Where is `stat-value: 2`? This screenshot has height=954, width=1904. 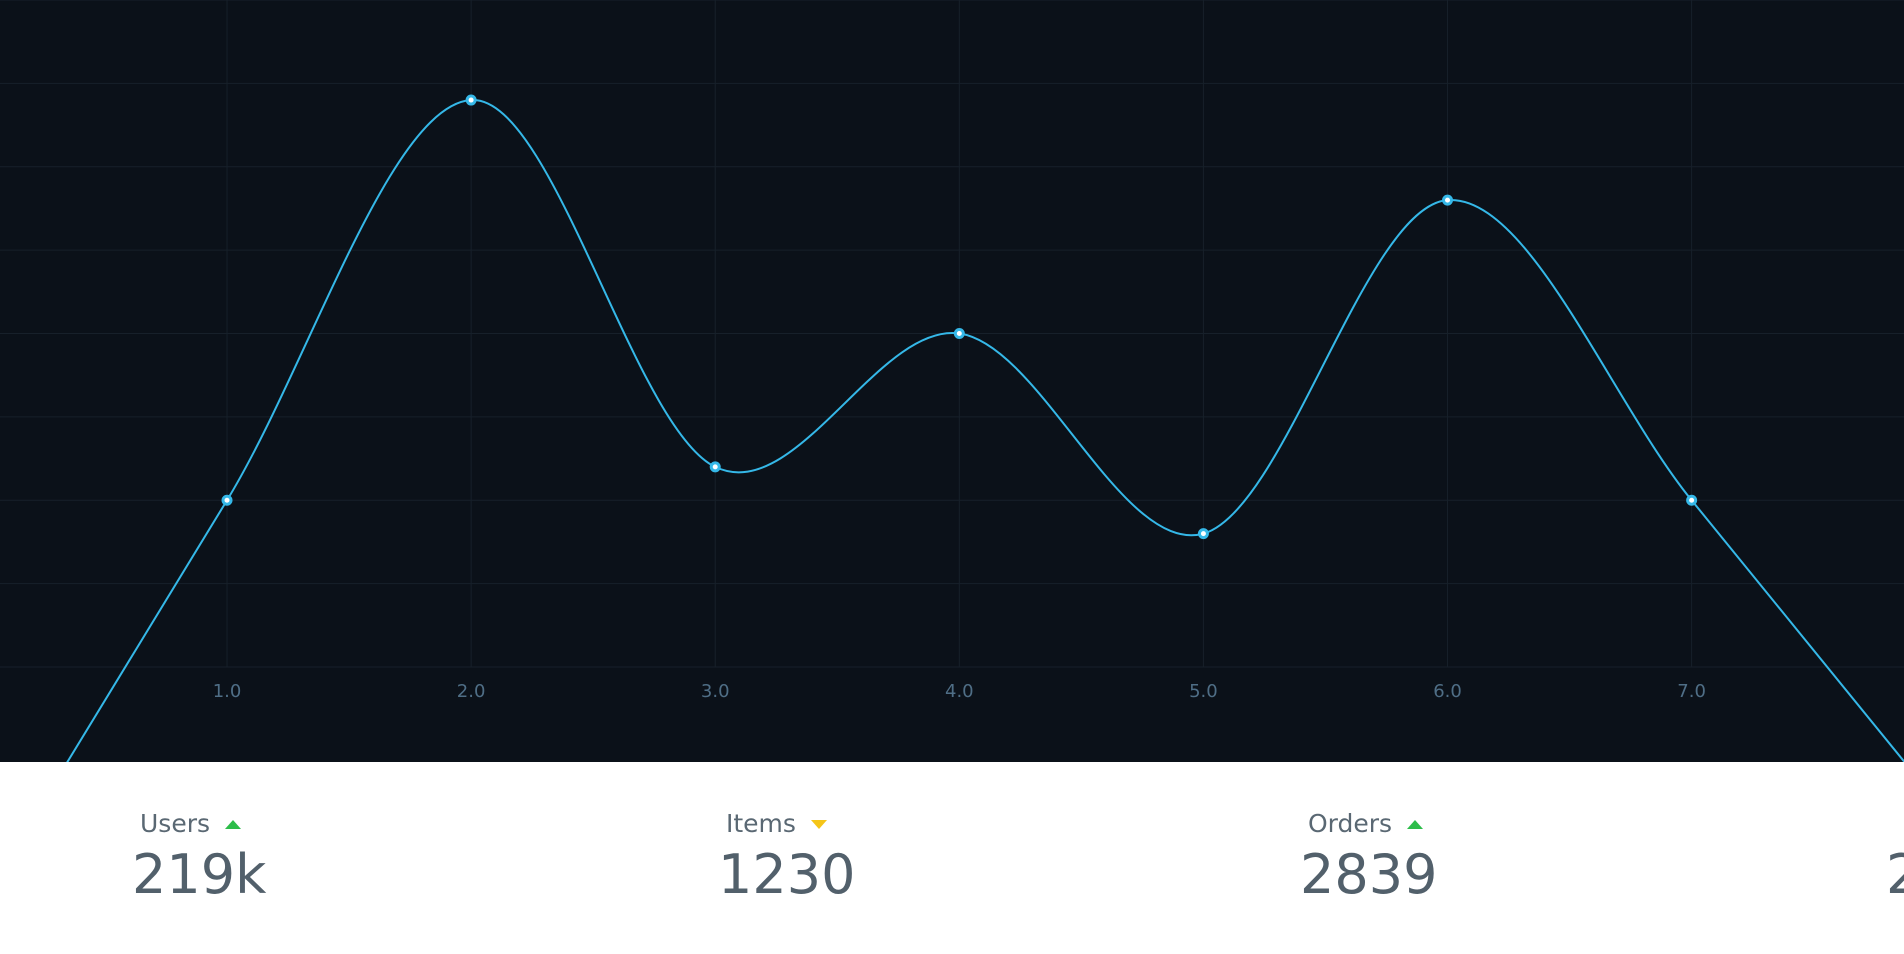
stat-value: 2 is located at coordinates (1895, 874).